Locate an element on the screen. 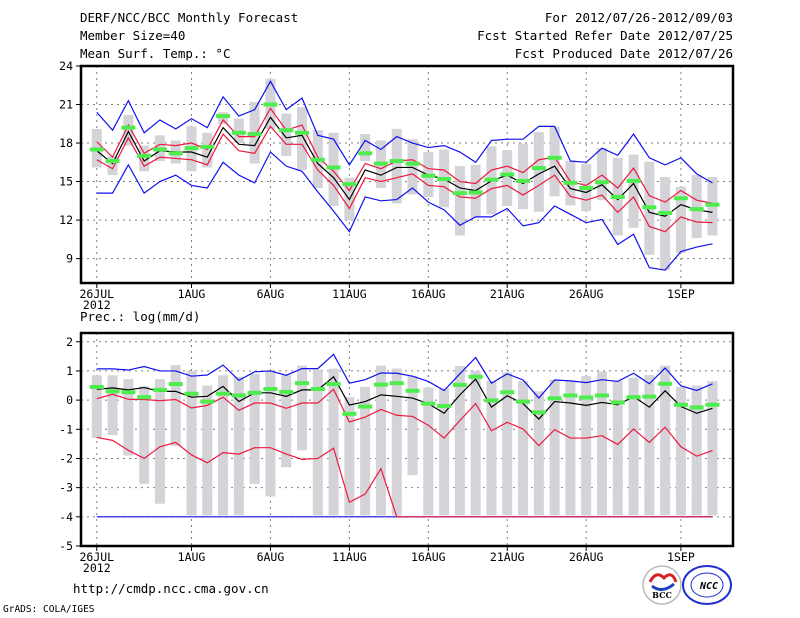  ncc-logo: NCC is located at coordinates (707, 585).